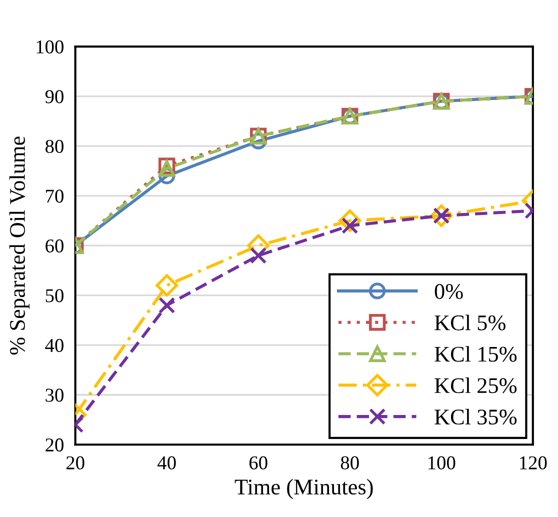 This screenshot has width=558, height=517. I want to click on legend-label: KCl 15%, so click(475, 354).